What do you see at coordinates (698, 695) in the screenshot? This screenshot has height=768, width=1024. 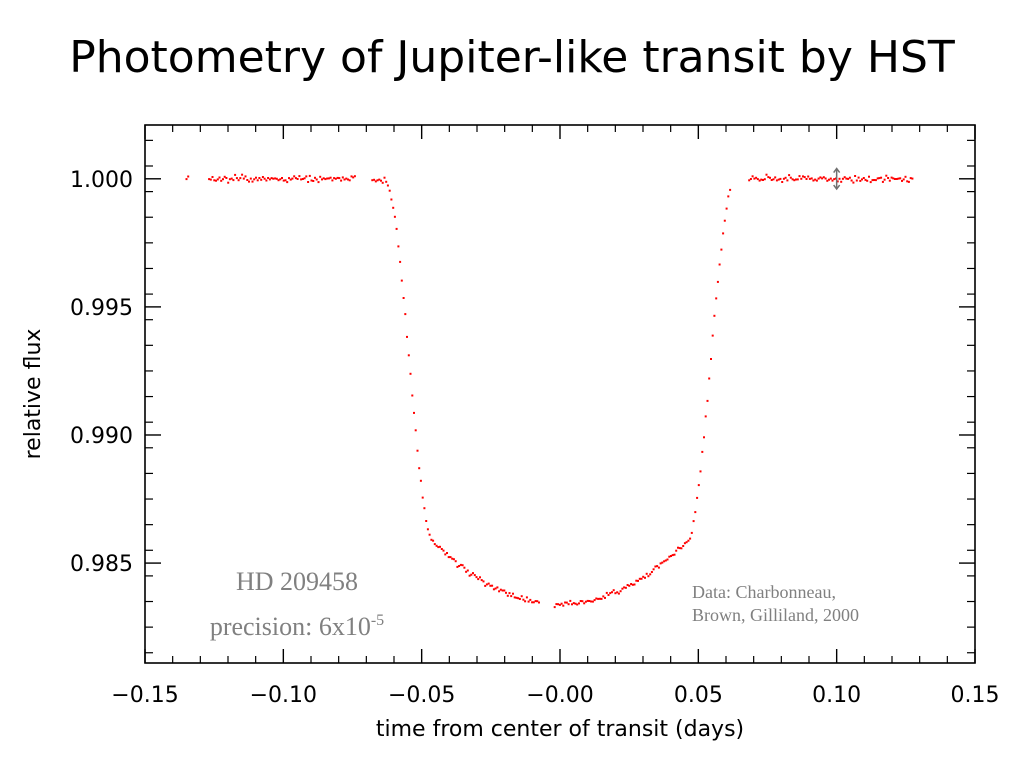 I see `x-tick-label: 0.05` at bounding box center [698, 695].